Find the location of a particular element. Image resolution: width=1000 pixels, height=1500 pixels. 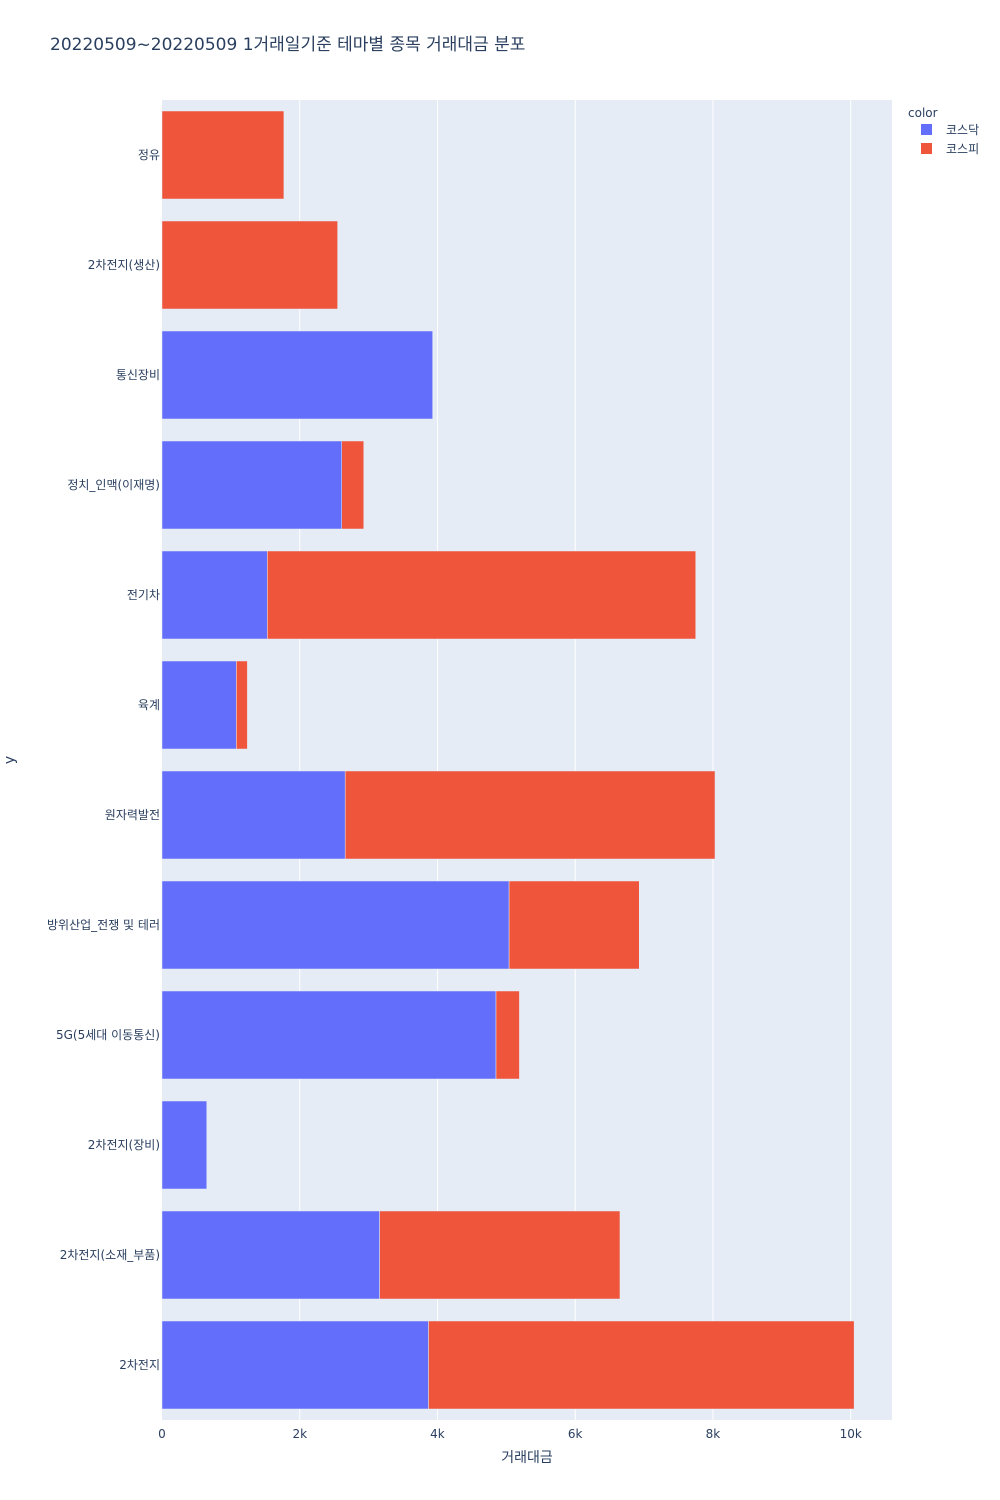

y-axis-title: y is located at coordinates (10, 760).